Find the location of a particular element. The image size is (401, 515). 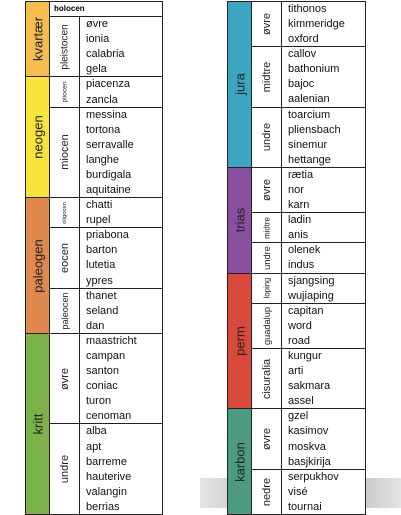

epoch-cell: pliocen is located at coordinates (64, 92).